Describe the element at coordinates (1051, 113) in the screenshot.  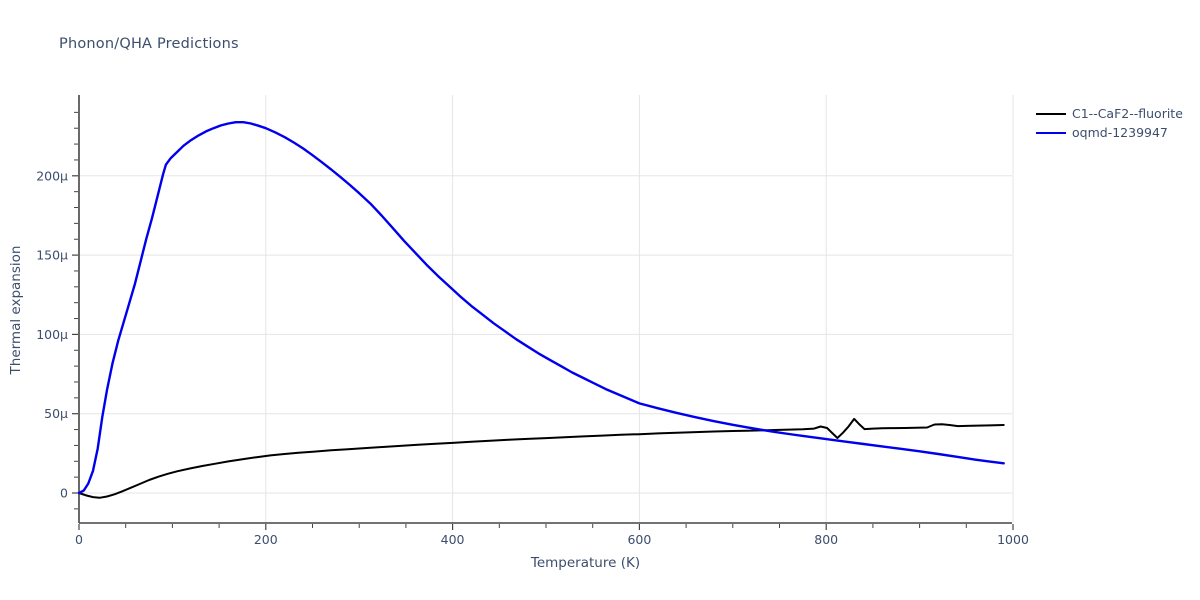
I see `legend-line-swatch-black` at that location.